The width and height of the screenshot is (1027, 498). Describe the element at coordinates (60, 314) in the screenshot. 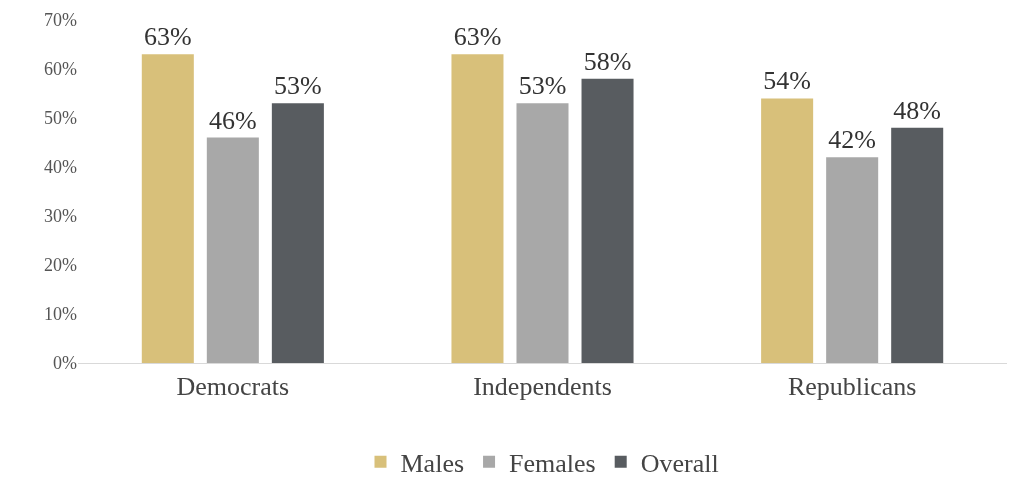

I see `y-tick-label: 10%` at that location.